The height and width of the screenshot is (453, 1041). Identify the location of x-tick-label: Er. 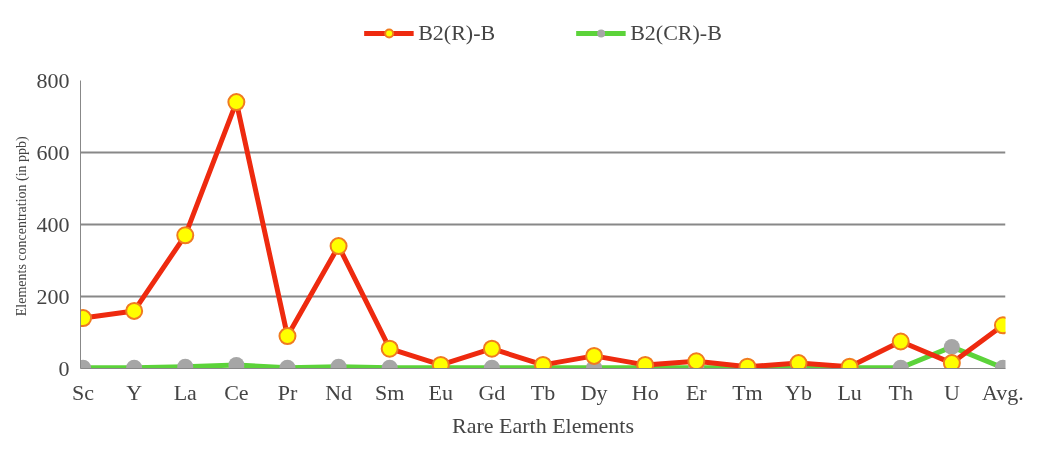
(696, 392).